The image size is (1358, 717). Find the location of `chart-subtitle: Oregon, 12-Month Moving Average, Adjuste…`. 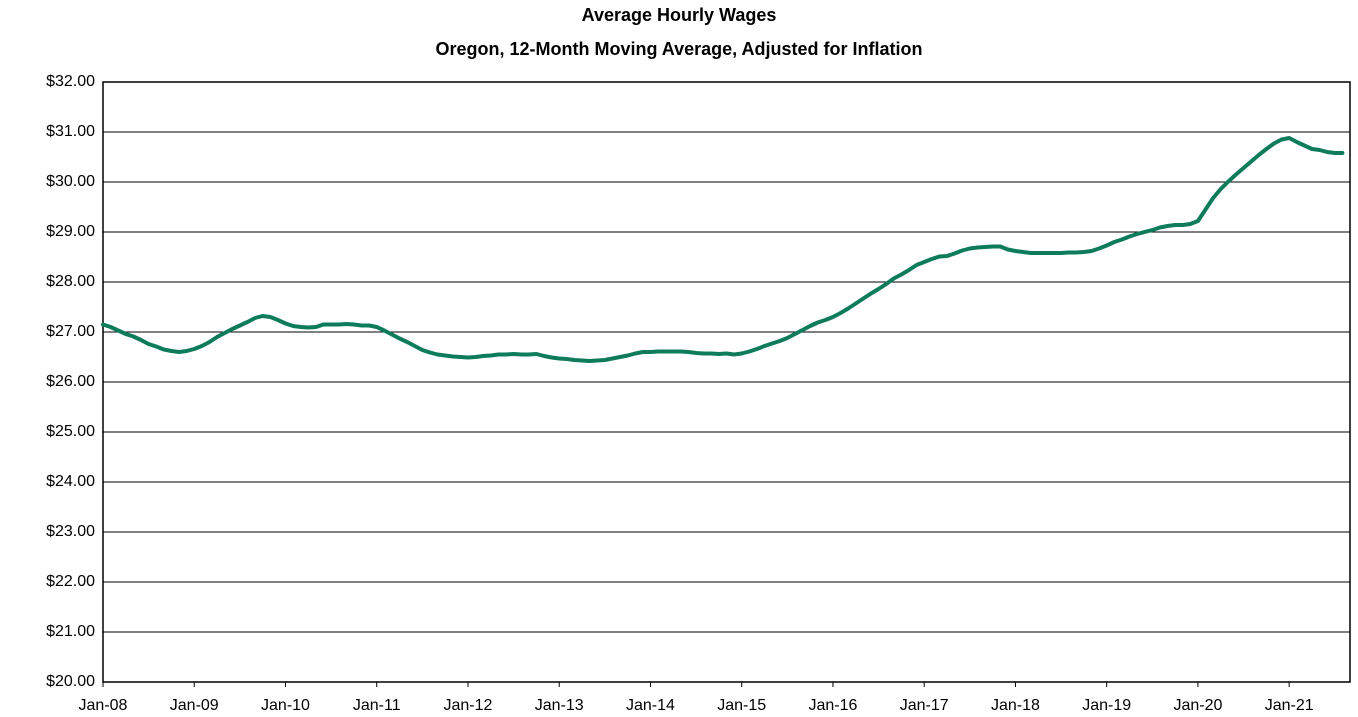

chart-subtitle: Oregon, 12-Month Moving Average, Adjuste… is located at coordinates (678, 49).